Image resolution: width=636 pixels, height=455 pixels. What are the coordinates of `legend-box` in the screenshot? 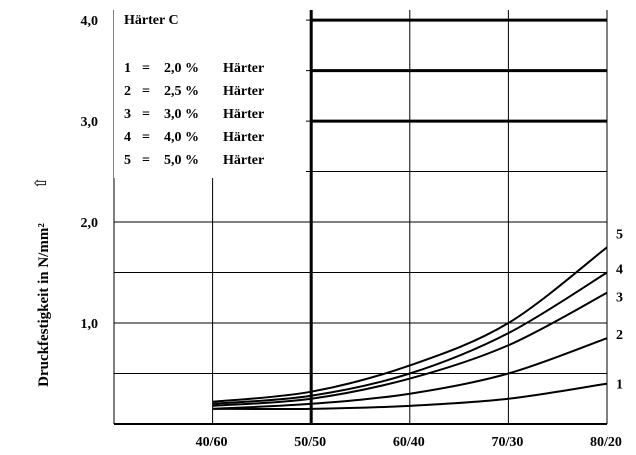 It's located at (210, 92).